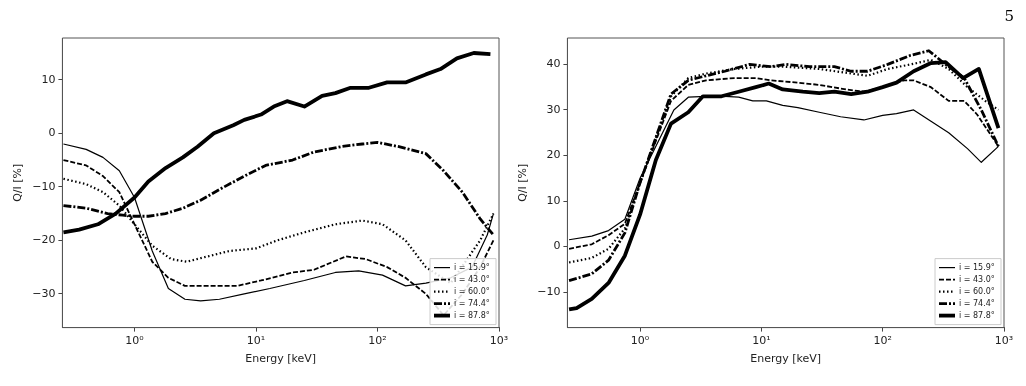 The width and height of the screenshot is (1026, 386). What do you see at coordinates (553, 109) in the screenshot?
I see `y-tick-label: 30` at bounding box center [553, 109].